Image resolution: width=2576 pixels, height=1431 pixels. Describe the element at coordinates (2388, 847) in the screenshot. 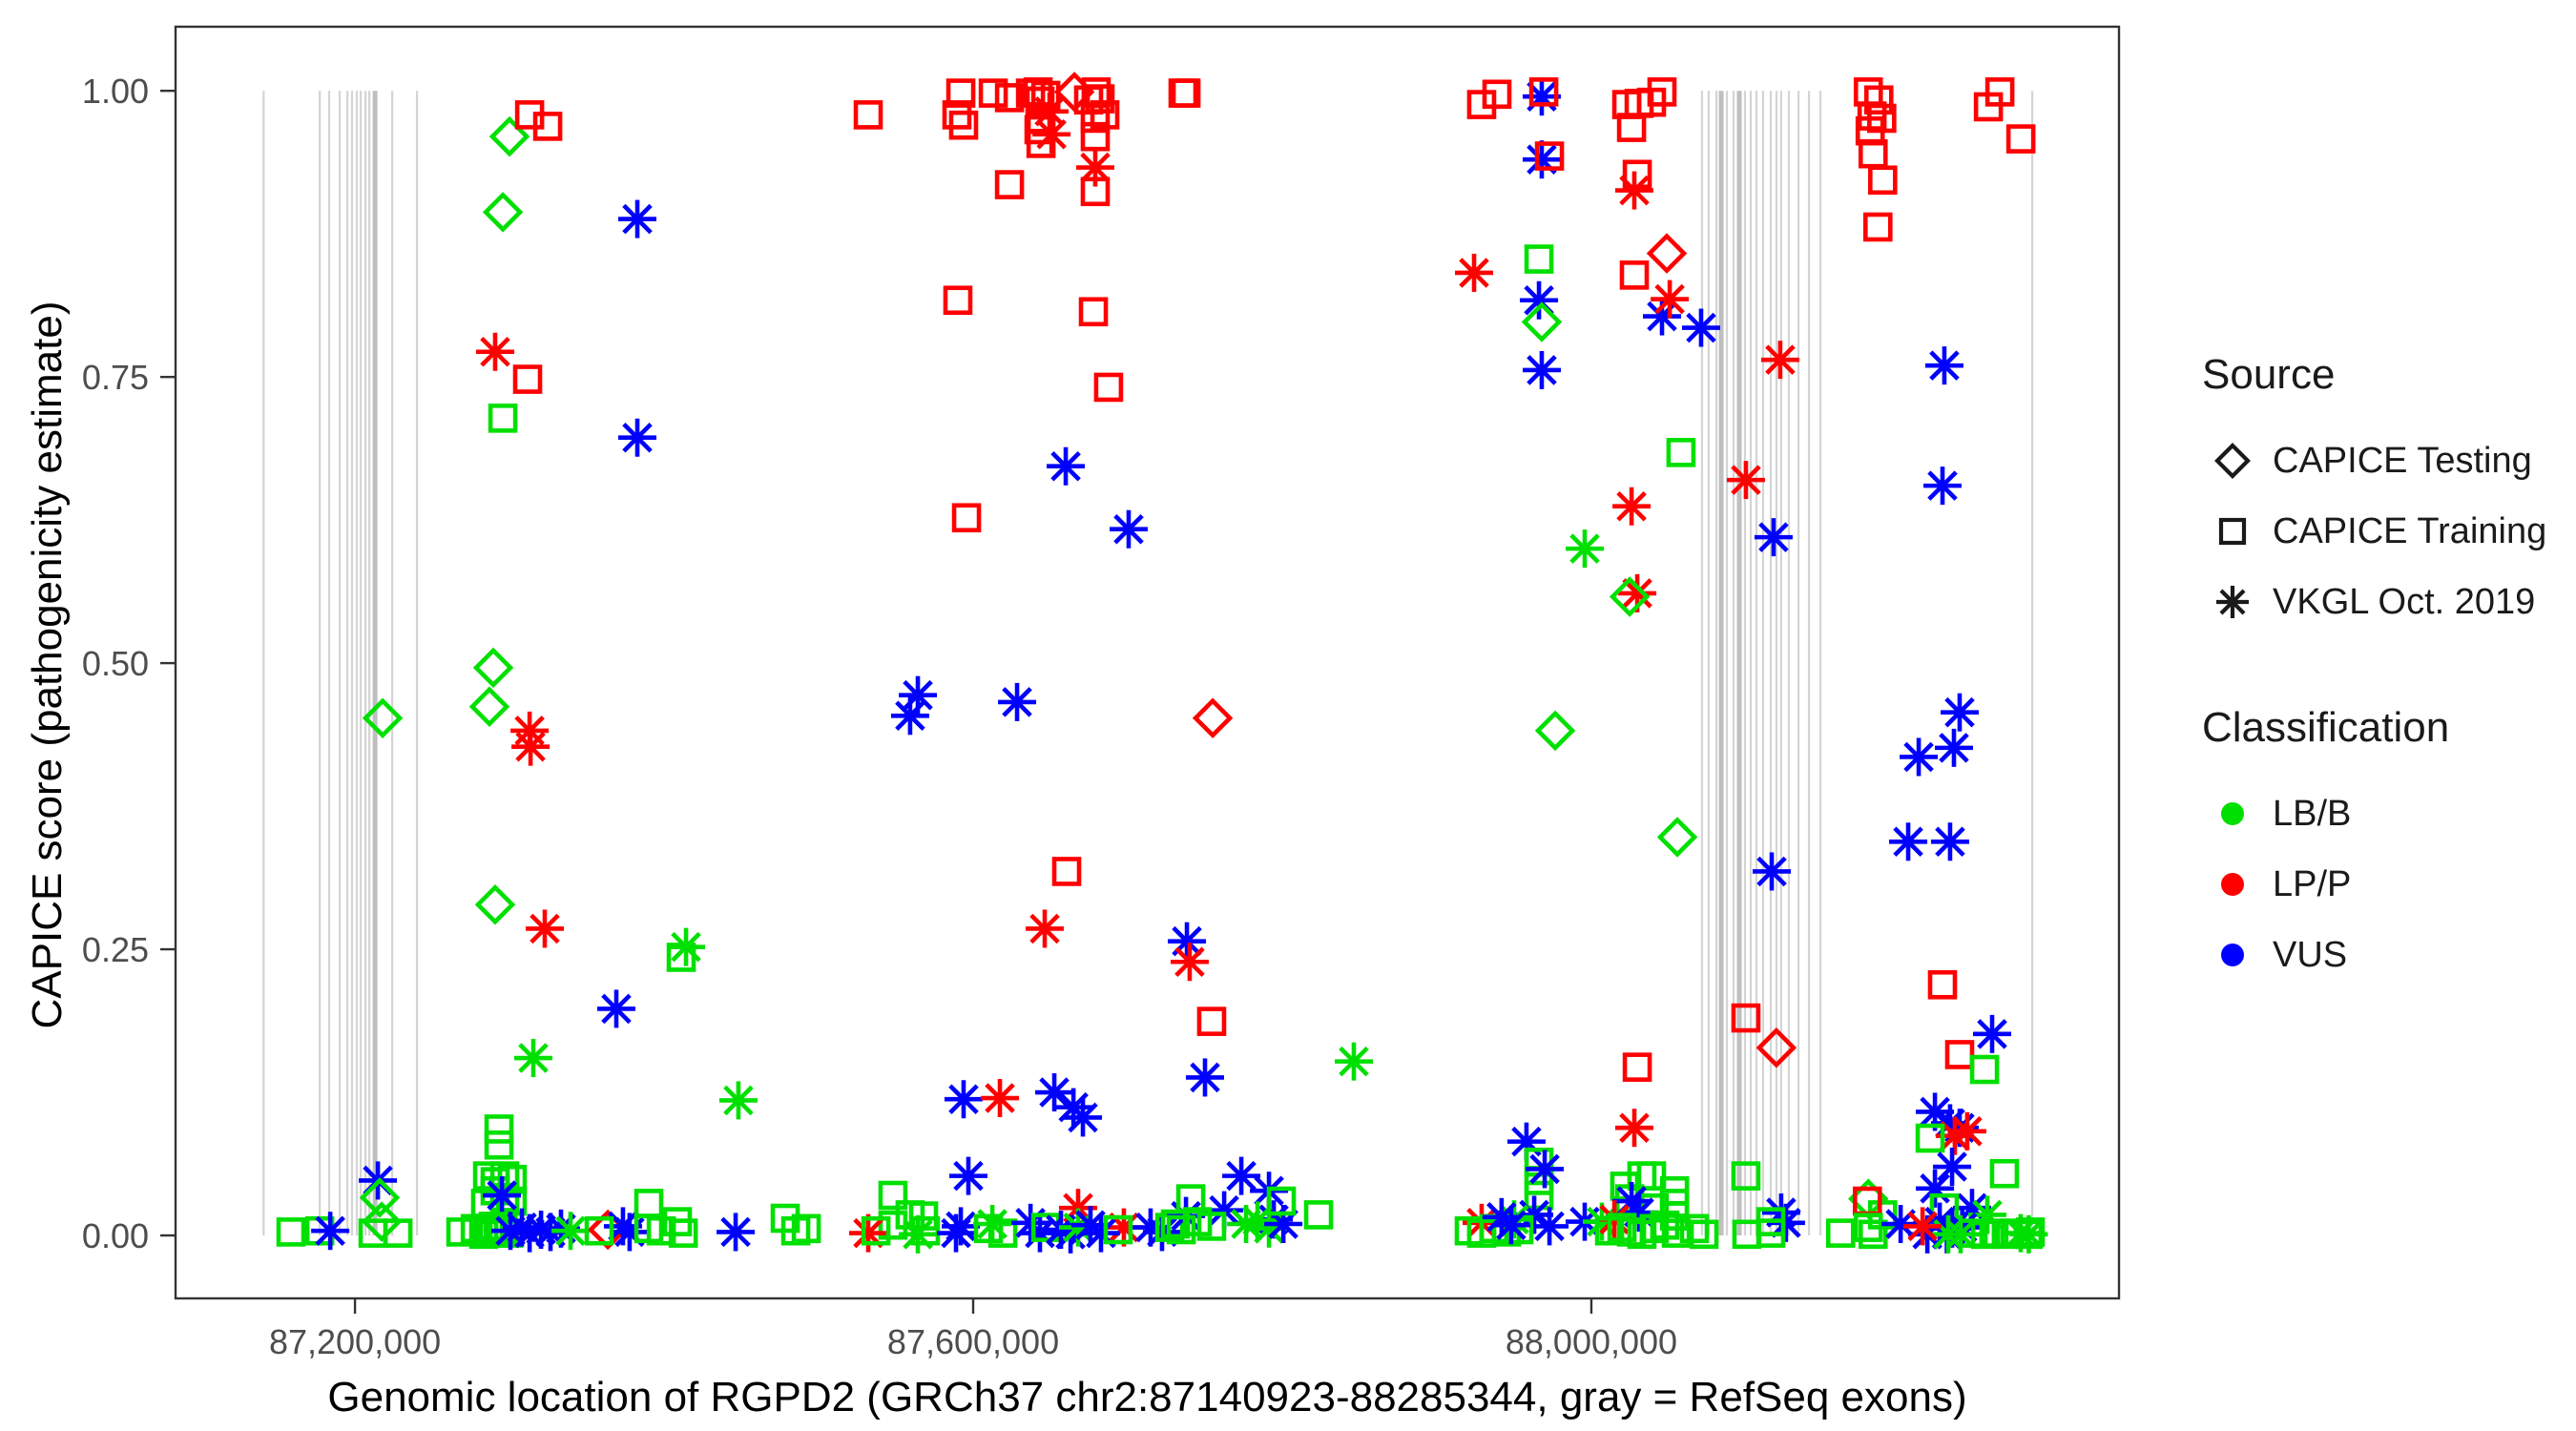

I see `legend-section-classification: Classification LB/B LP/P VUS` at that location.